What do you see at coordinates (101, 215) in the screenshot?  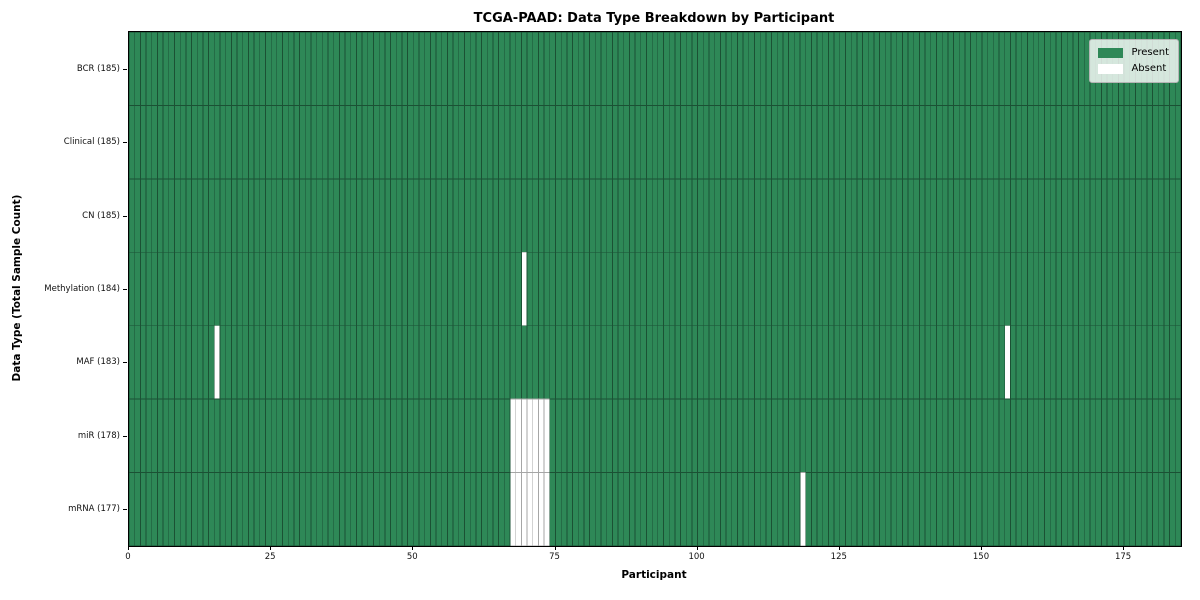 I see `y-tick-label: CN (185)` at bounding box center [101, 215].